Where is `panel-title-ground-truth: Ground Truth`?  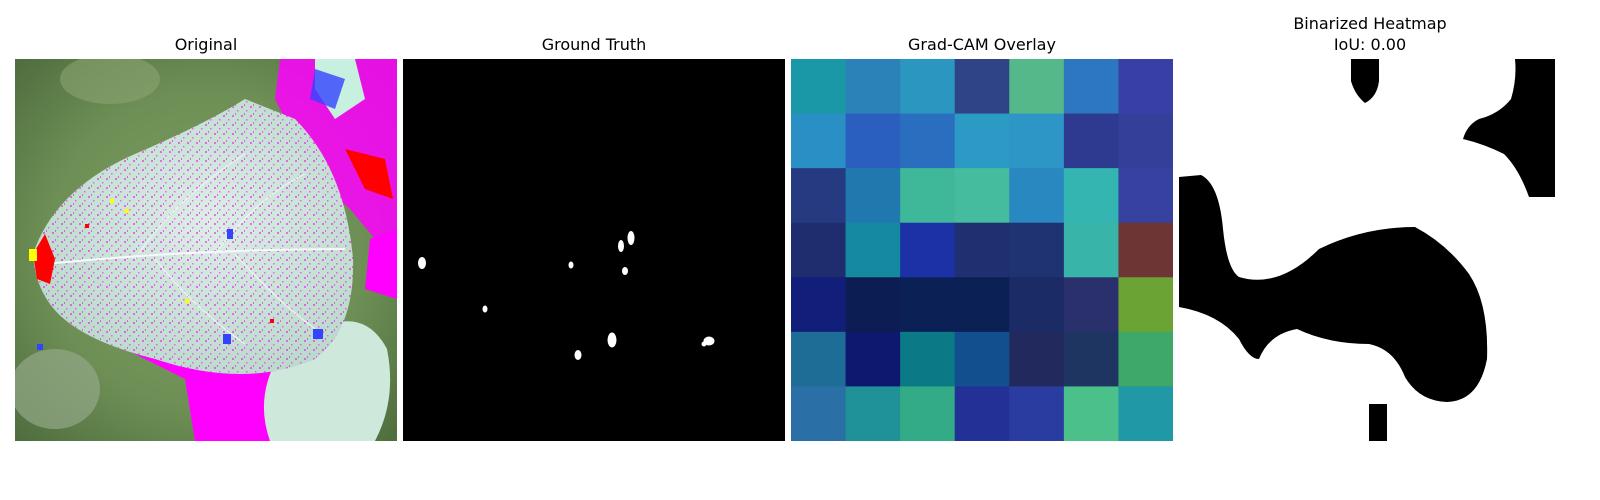 panel-title-ground-truth: Ground Truth is located at coordinates (594, 44).